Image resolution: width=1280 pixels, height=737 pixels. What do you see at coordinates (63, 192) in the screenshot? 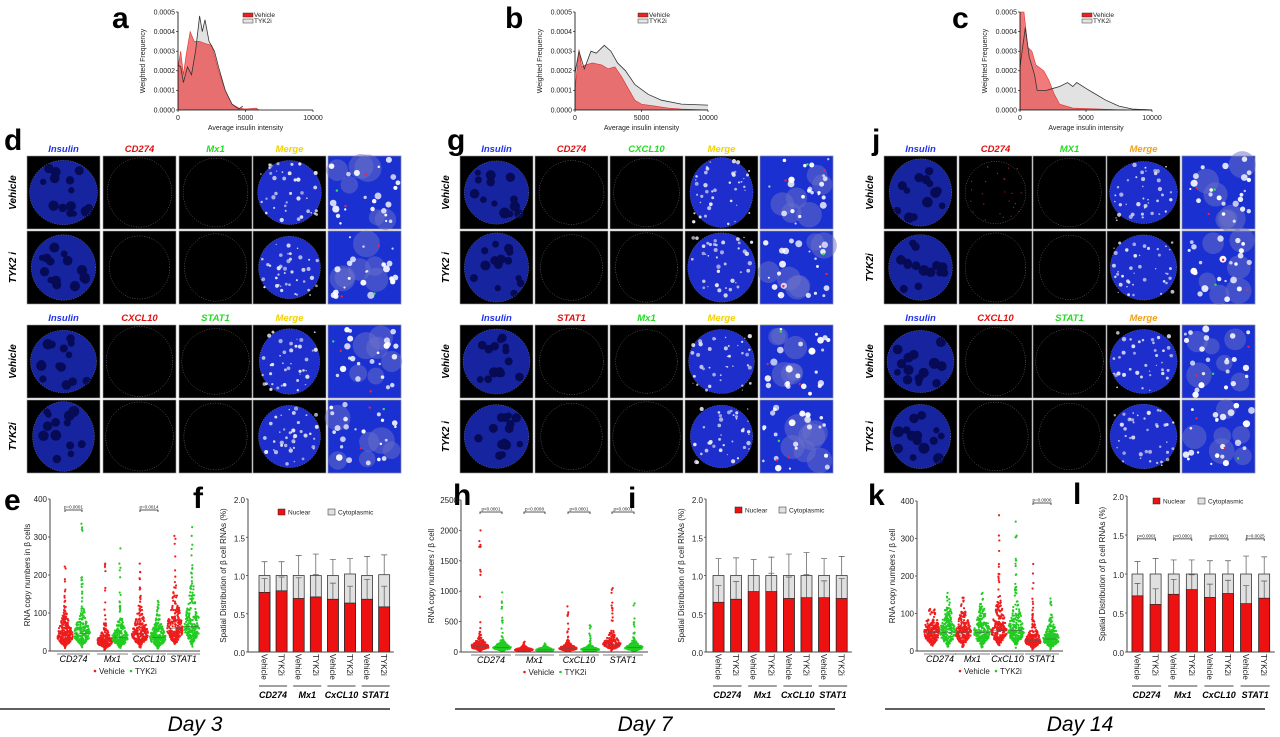
I see `micrograph-insulin` at bounding box center [63, 192].